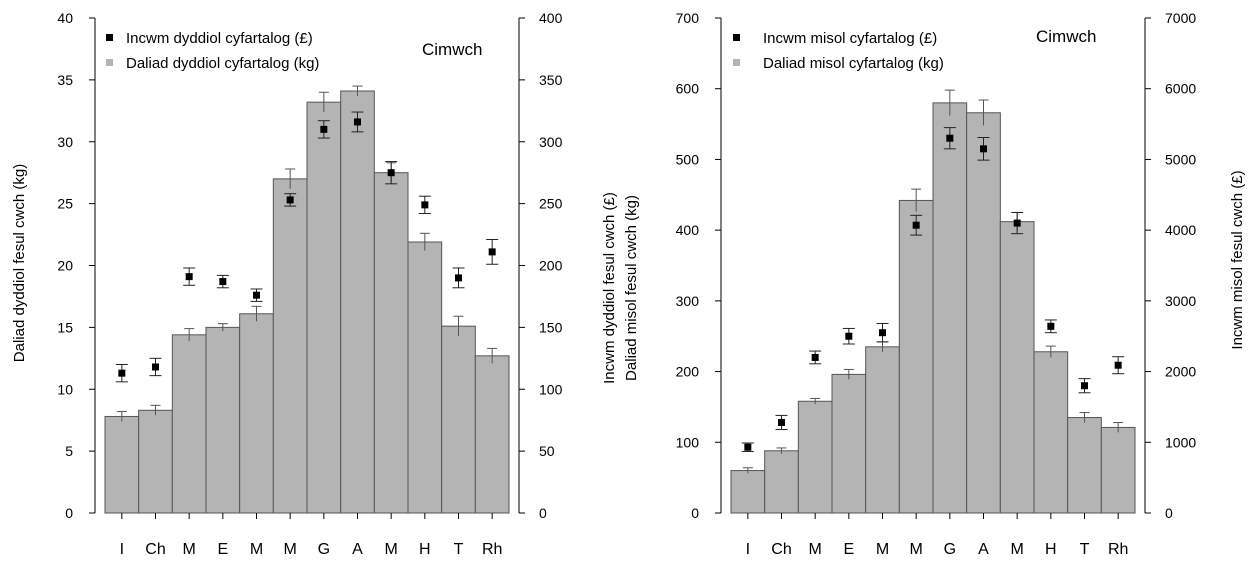  What do you see at coordinates (69, 513) in the screenshot?
I see `y-tick-label-left: 0` at bounding box center [69, 513].